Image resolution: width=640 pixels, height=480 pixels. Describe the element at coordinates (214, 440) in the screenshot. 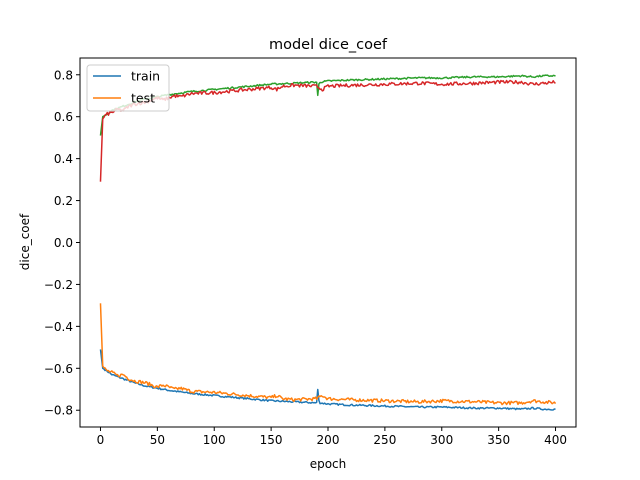

I see `x-tick-label: 100` at that location.